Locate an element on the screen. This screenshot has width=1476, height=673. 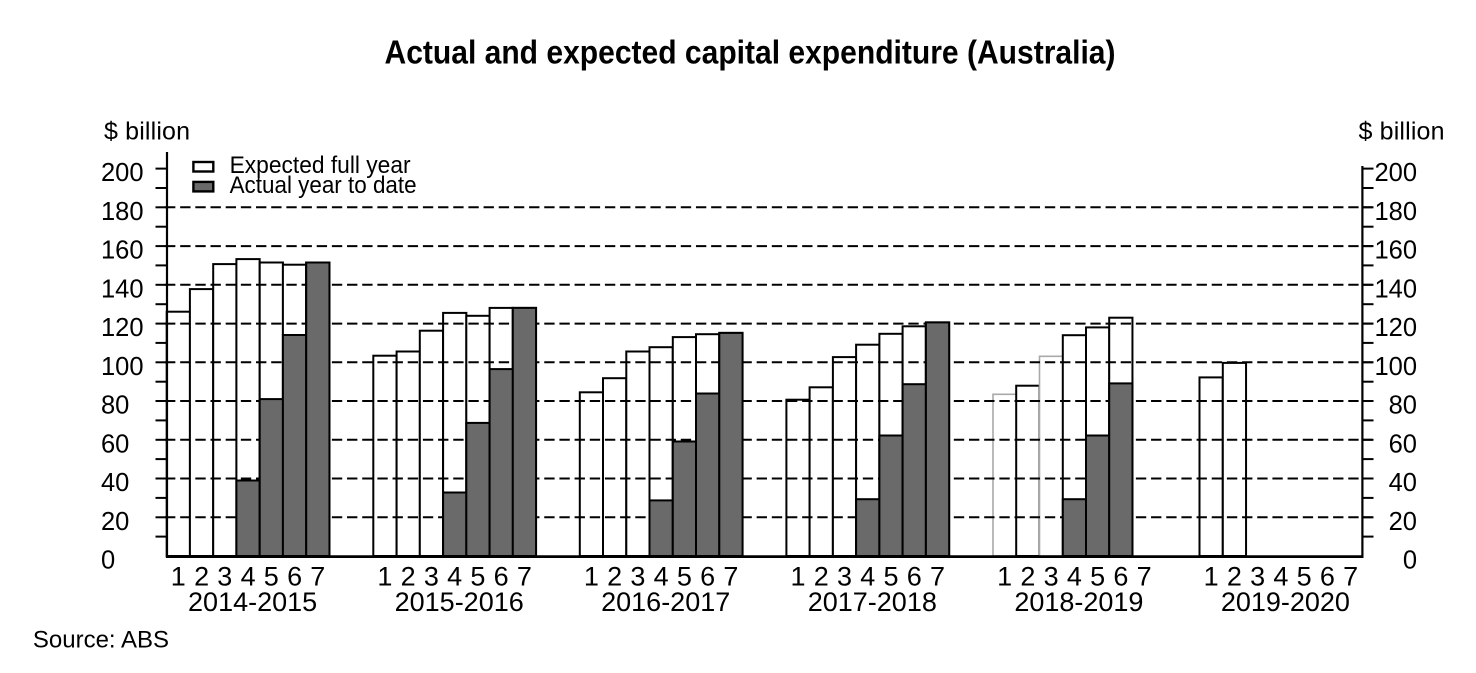
svg-text: Expected full year is located at coordinates (320, 165).